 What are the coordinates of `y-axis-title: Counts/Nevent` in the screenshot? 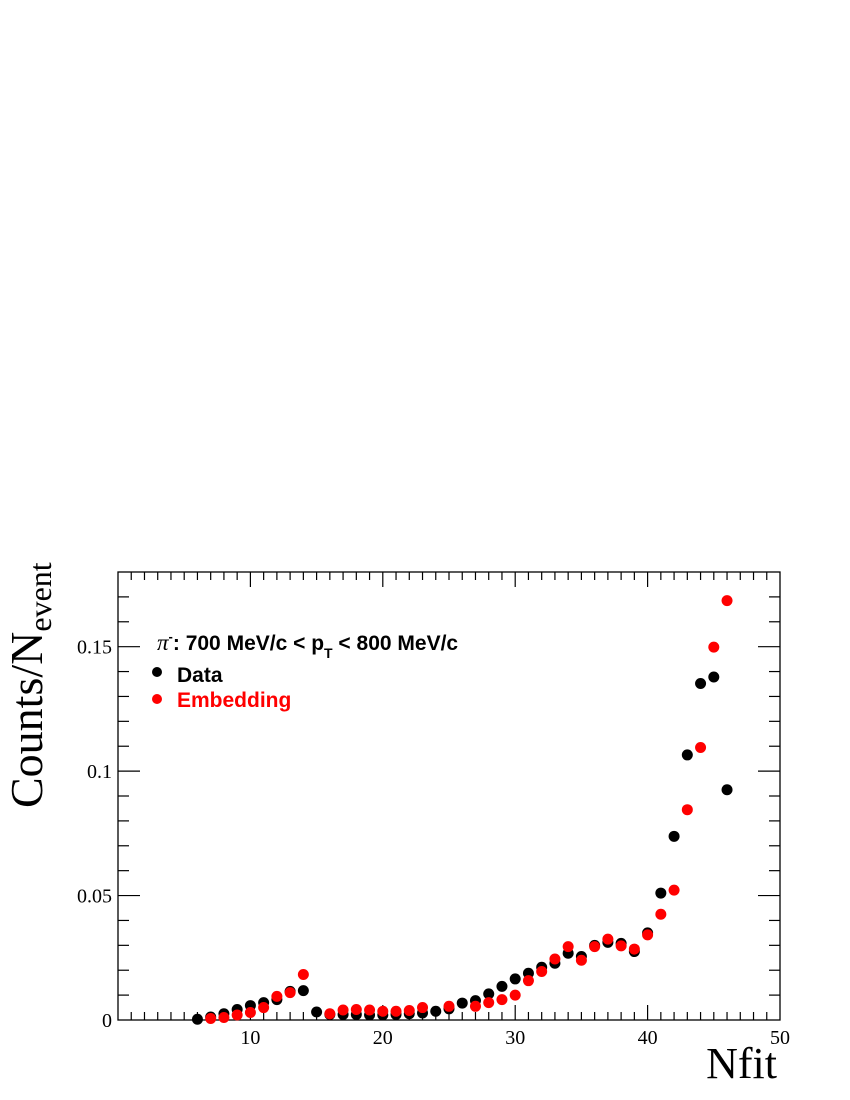 It's located at (29, 685).